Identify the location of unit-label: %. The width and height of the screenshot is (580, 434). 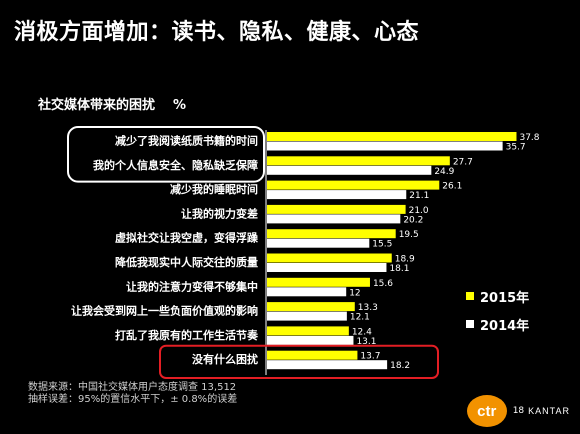
(180, 105).